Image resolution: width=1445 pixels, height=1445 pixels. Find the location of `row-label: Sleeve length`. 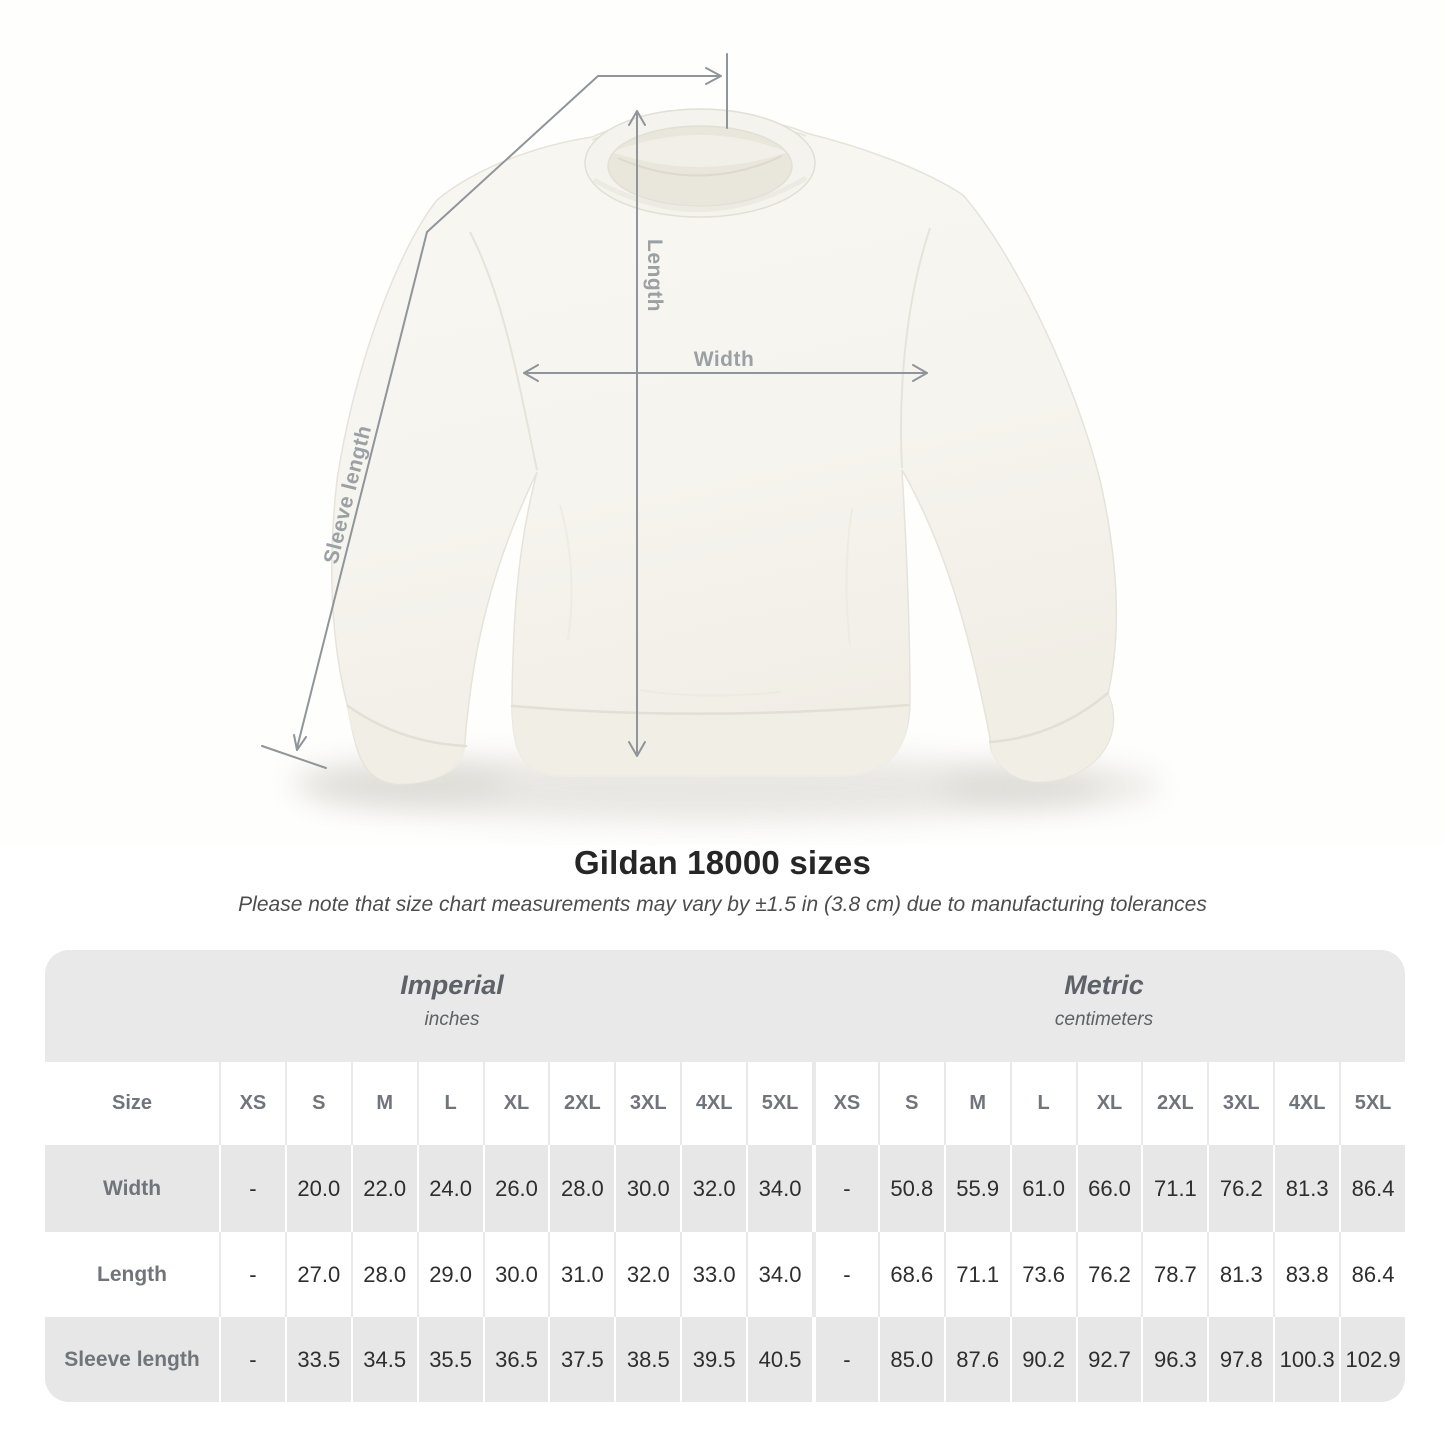

row-label: Sleeve length is located at coordinates (132, 1359).